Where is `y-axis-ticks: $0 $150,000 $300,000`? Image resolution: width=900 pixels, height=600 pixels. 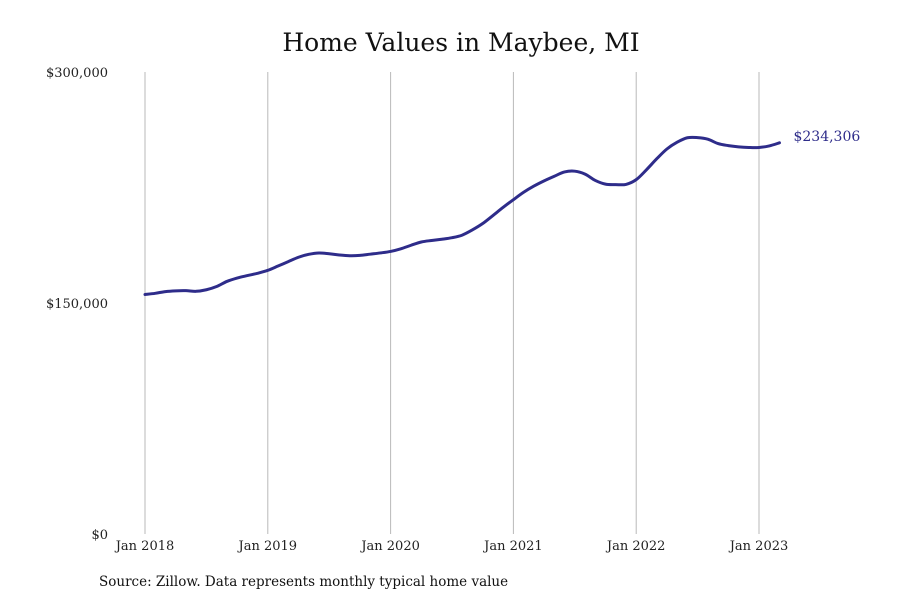 y-axis-ticks: $0 $150,000 $300,000 is located at coordinates (77, 304).